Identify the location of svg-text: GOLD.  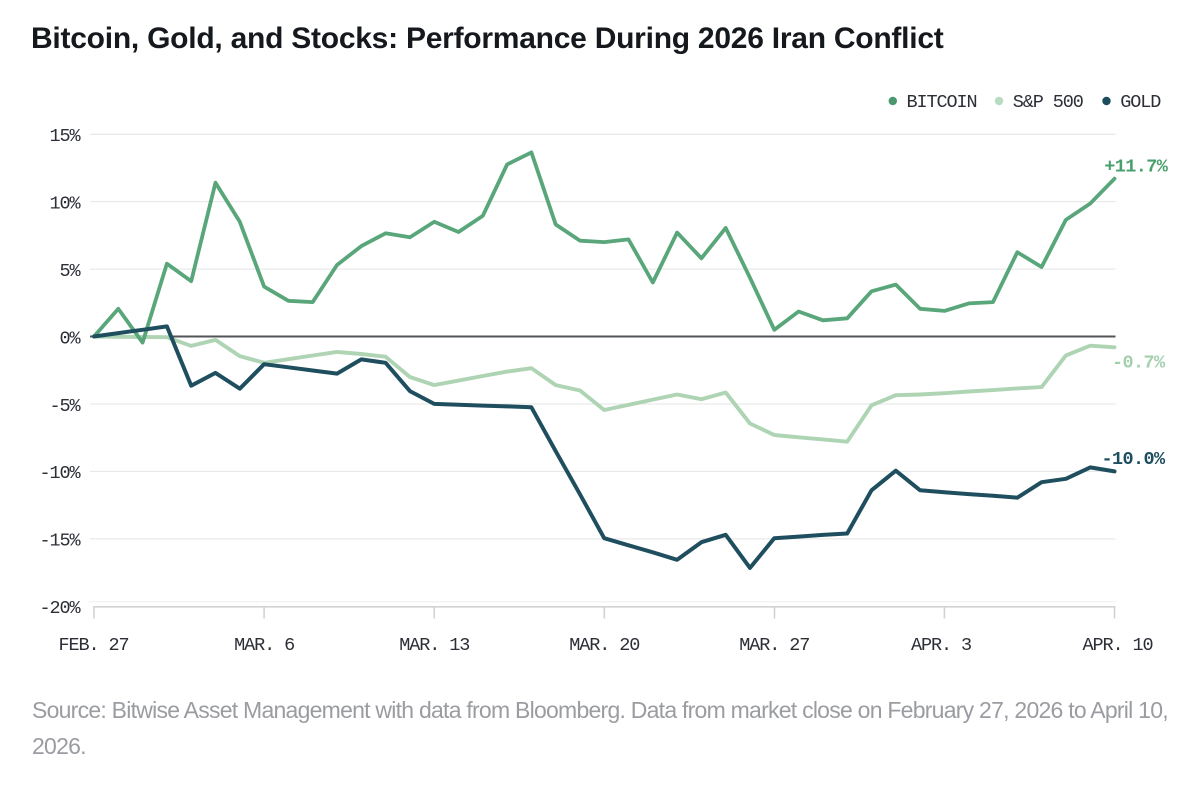
(1140, 102).